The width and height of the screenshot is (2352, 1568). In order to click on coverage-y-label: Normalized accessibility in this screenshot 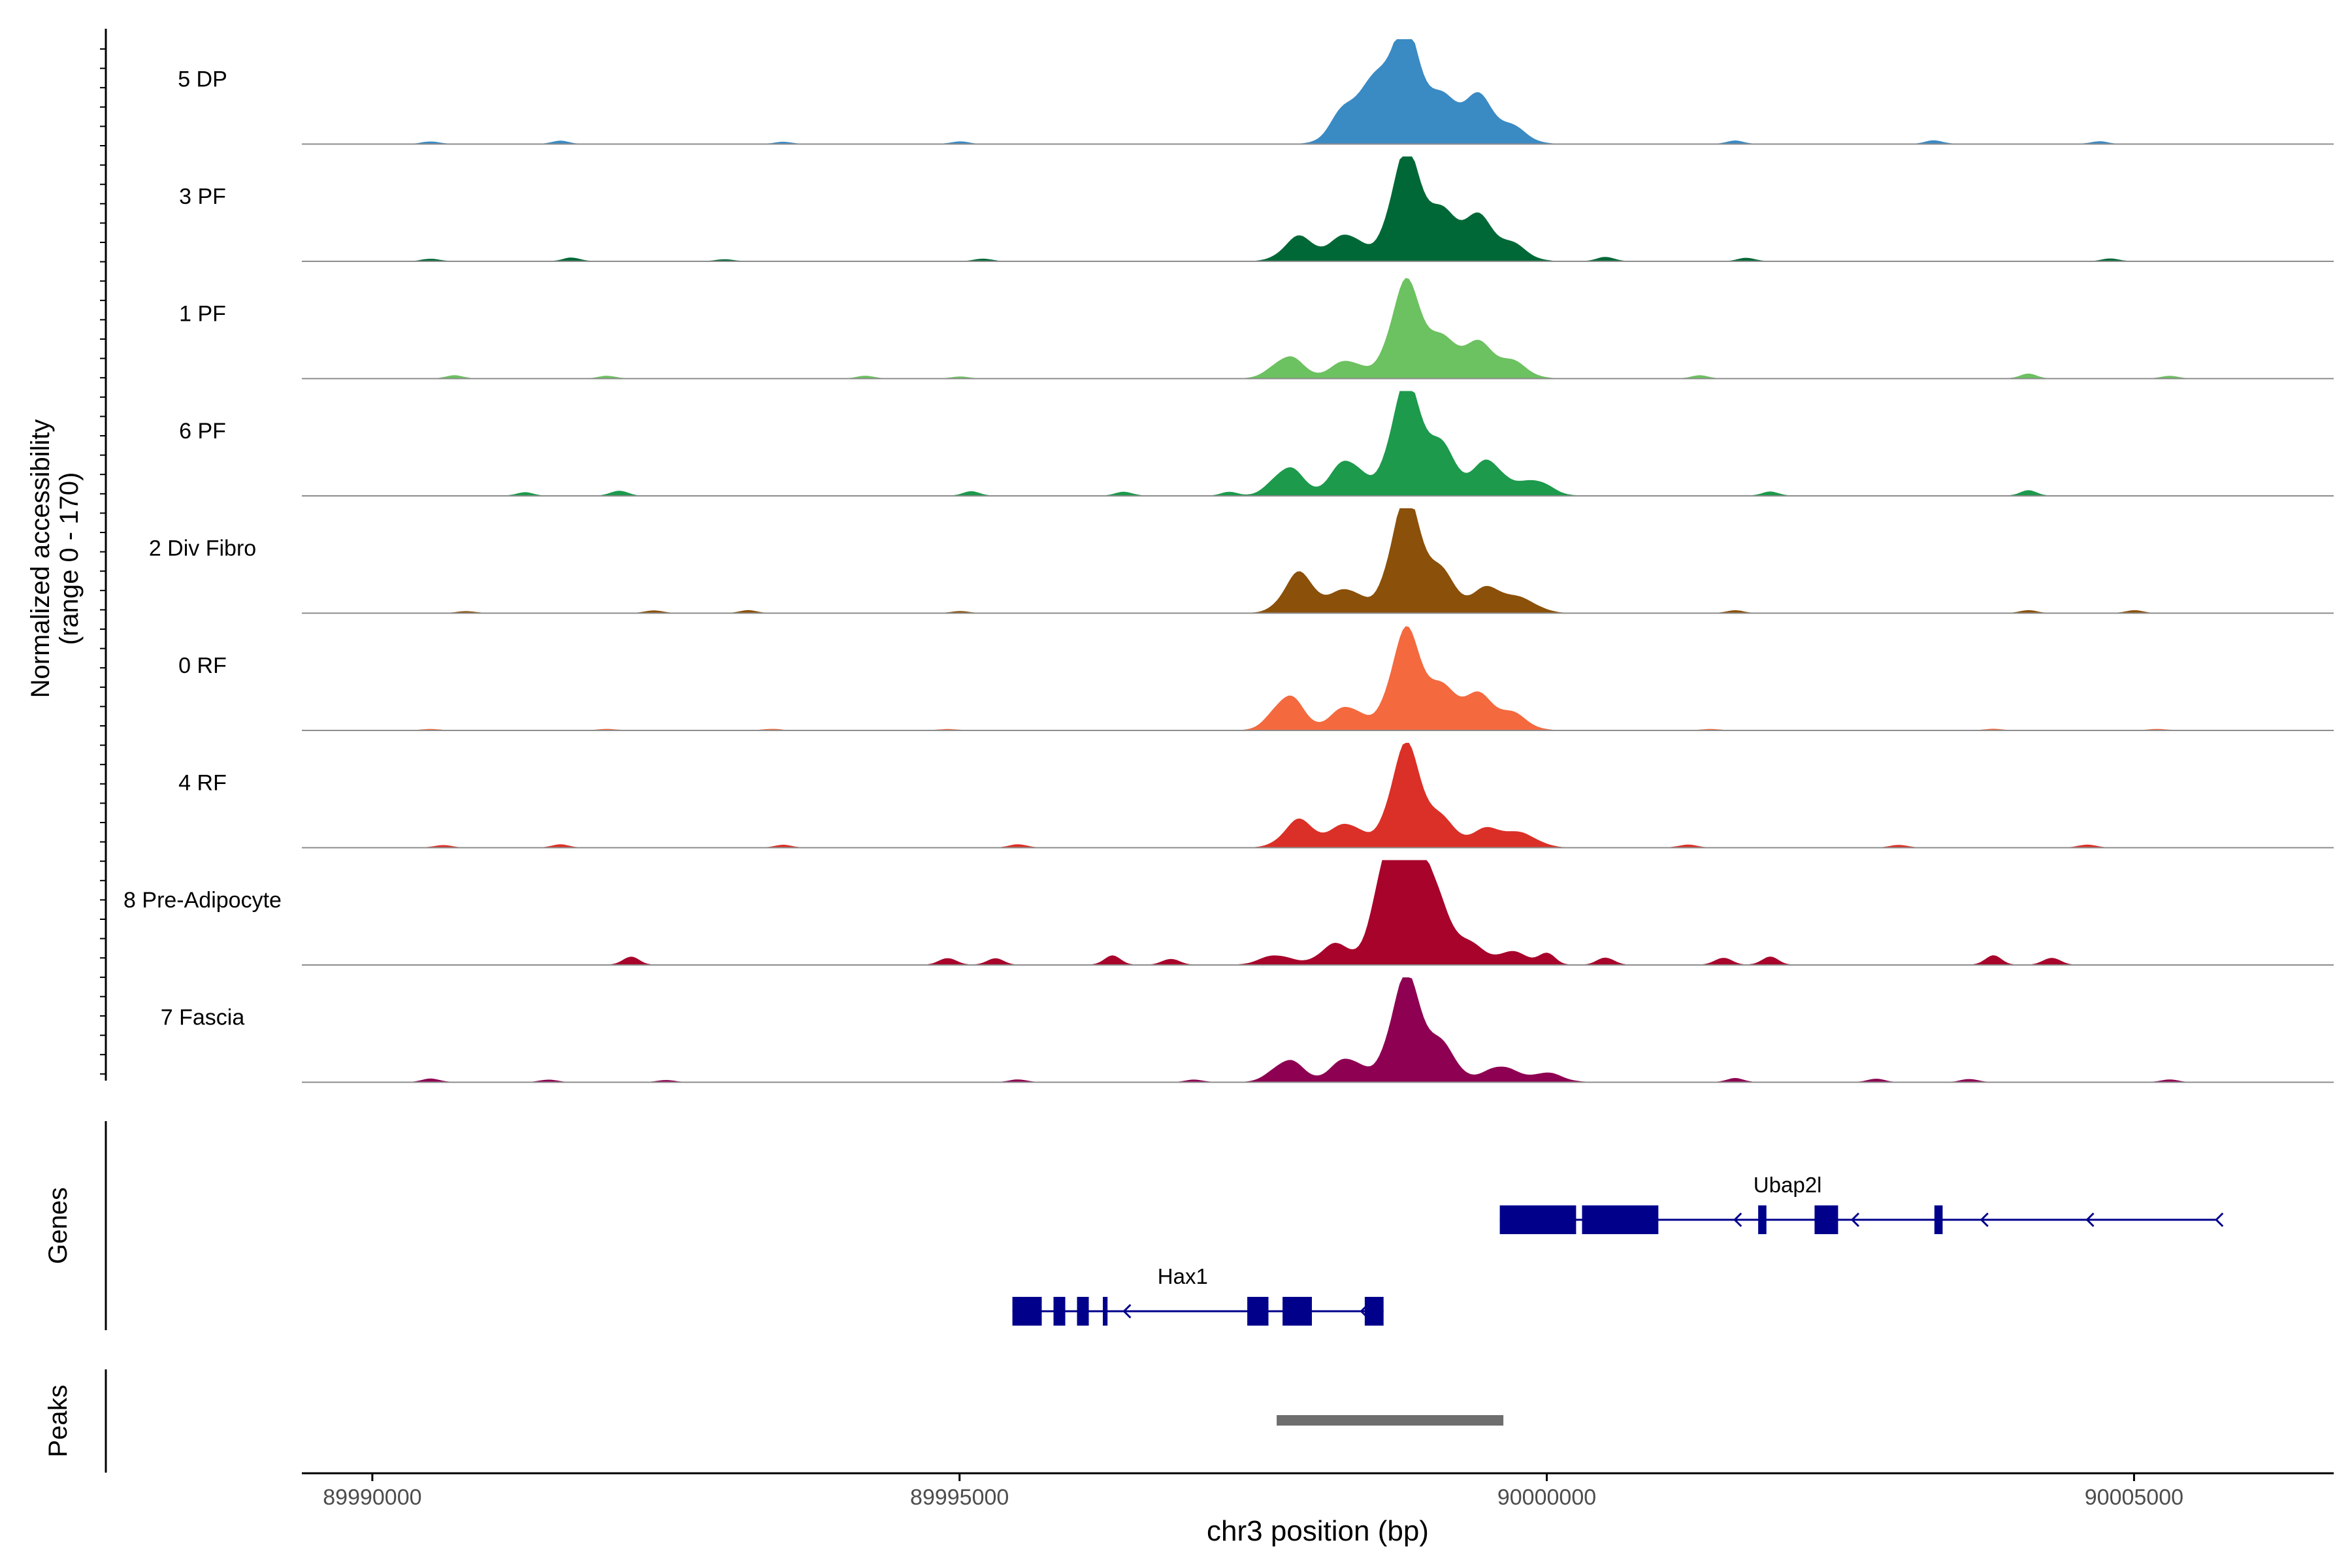, I will do `click(40, 558)`.